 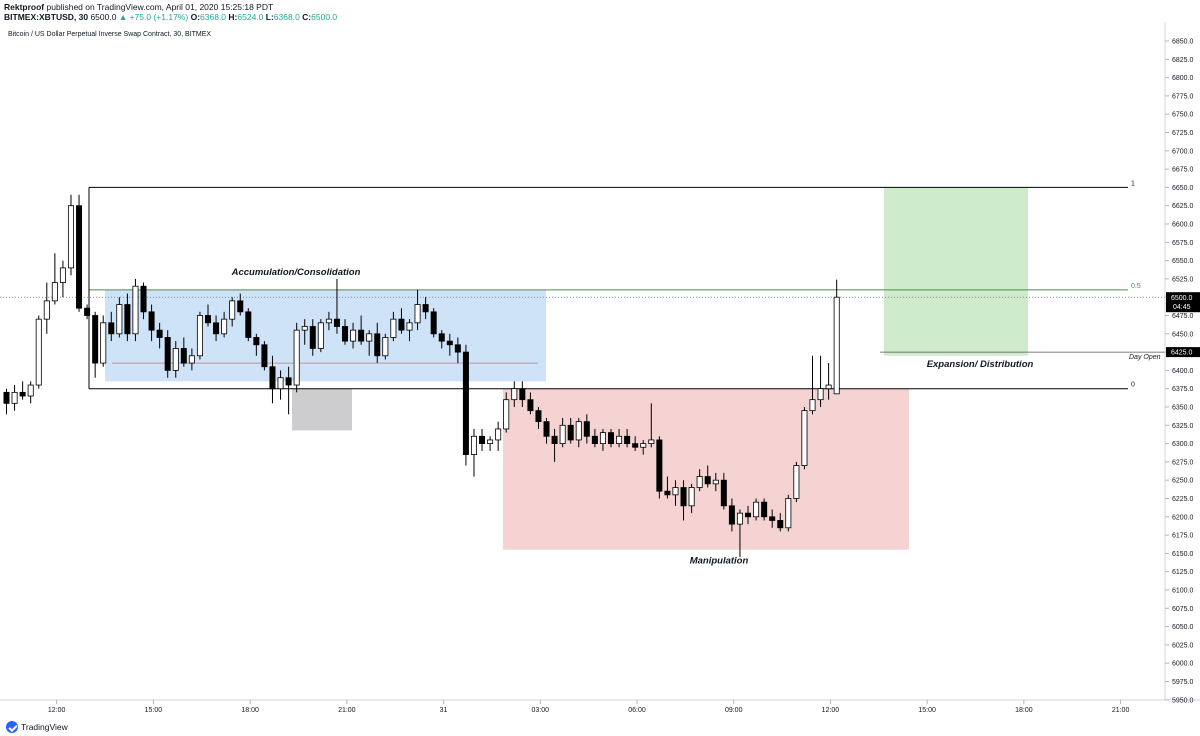 I want to click on last-price-tag, so click(x=1183, y=302).